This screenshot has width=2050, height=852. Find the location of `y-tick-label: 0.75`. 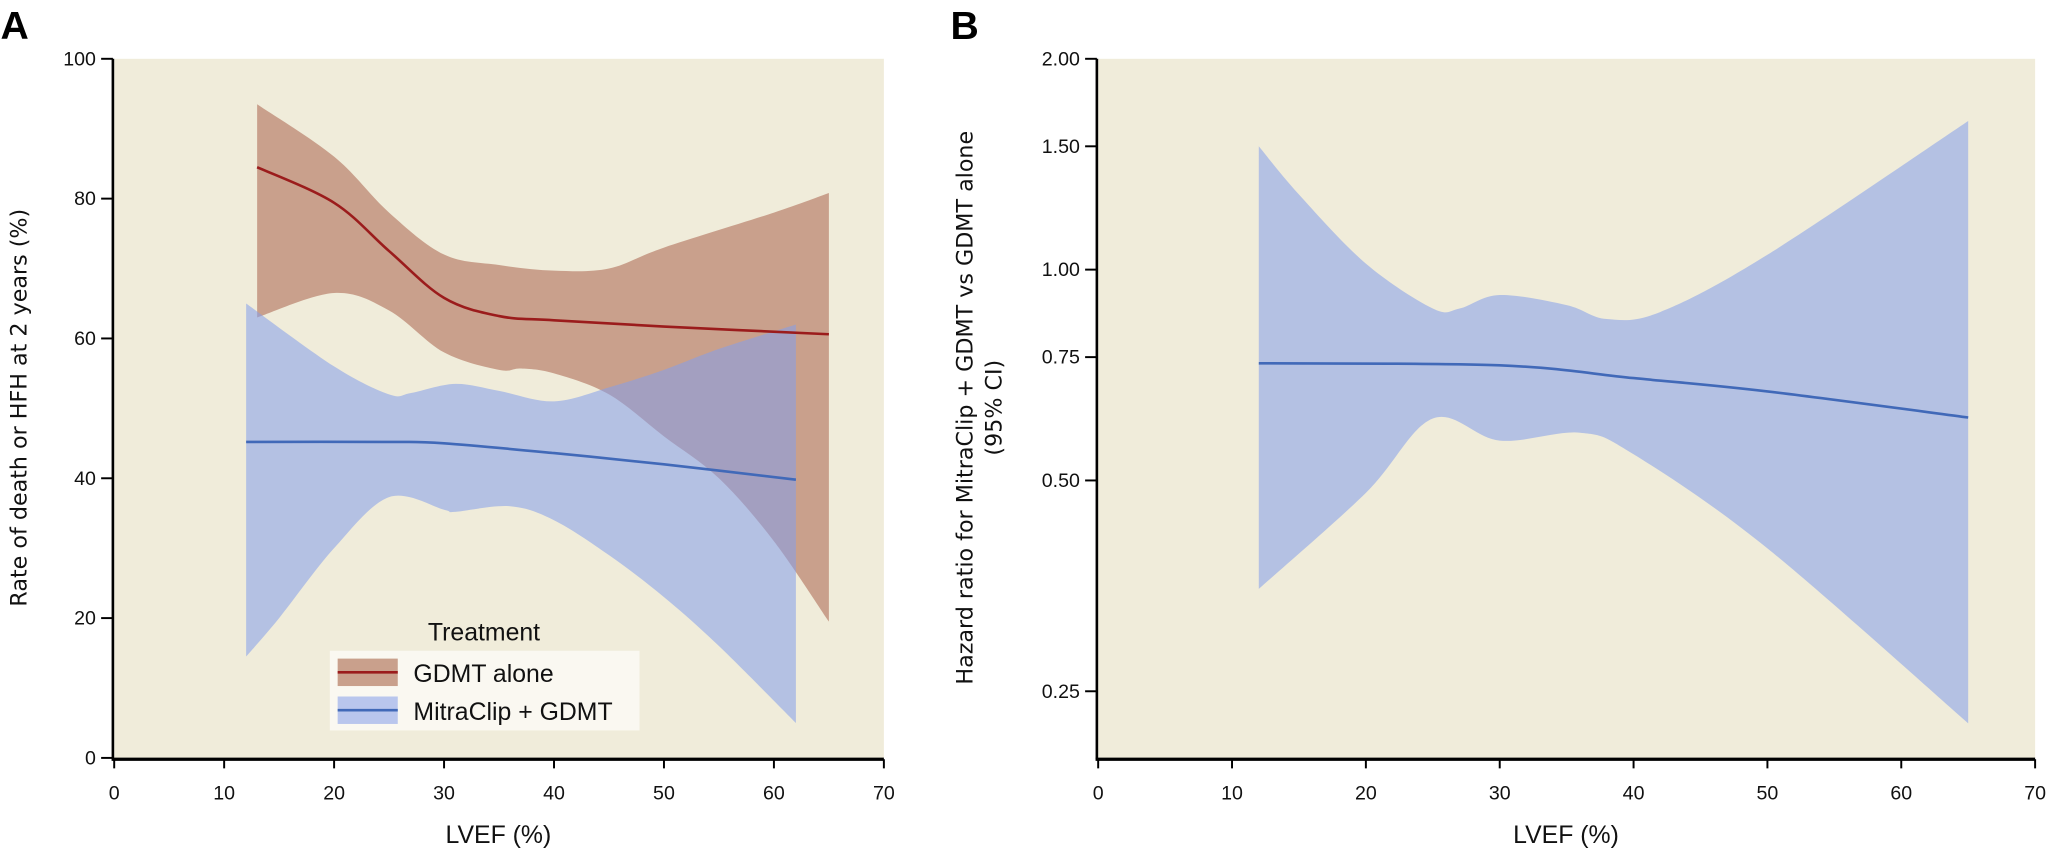

y-tick-label: 0.75 is located at coordinates (1061, 358).